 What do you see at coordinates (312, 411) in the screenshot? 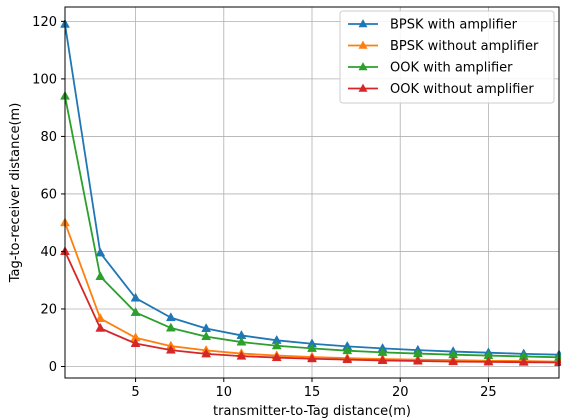
I see `x-axis-label: transmitter-to-Tag distance(m)` at bounding box center [312, 411].